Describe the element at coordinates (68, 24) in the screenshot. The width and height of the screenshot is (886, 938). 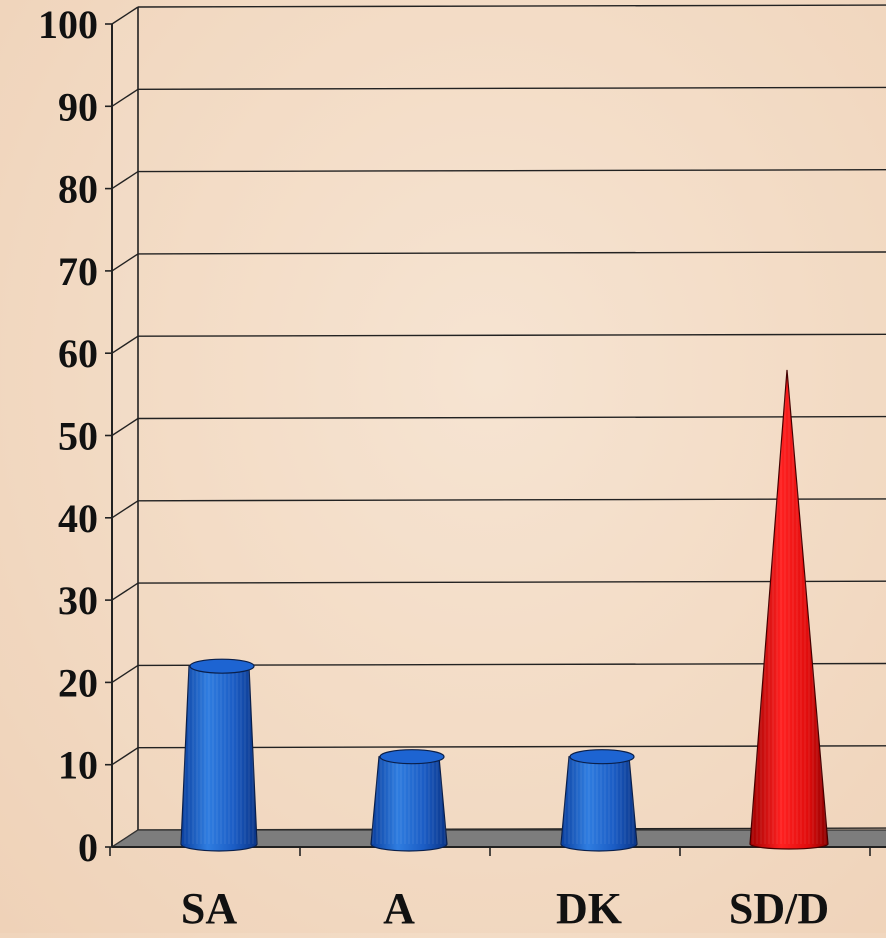
I see `y-tick-label: 100` at that location.